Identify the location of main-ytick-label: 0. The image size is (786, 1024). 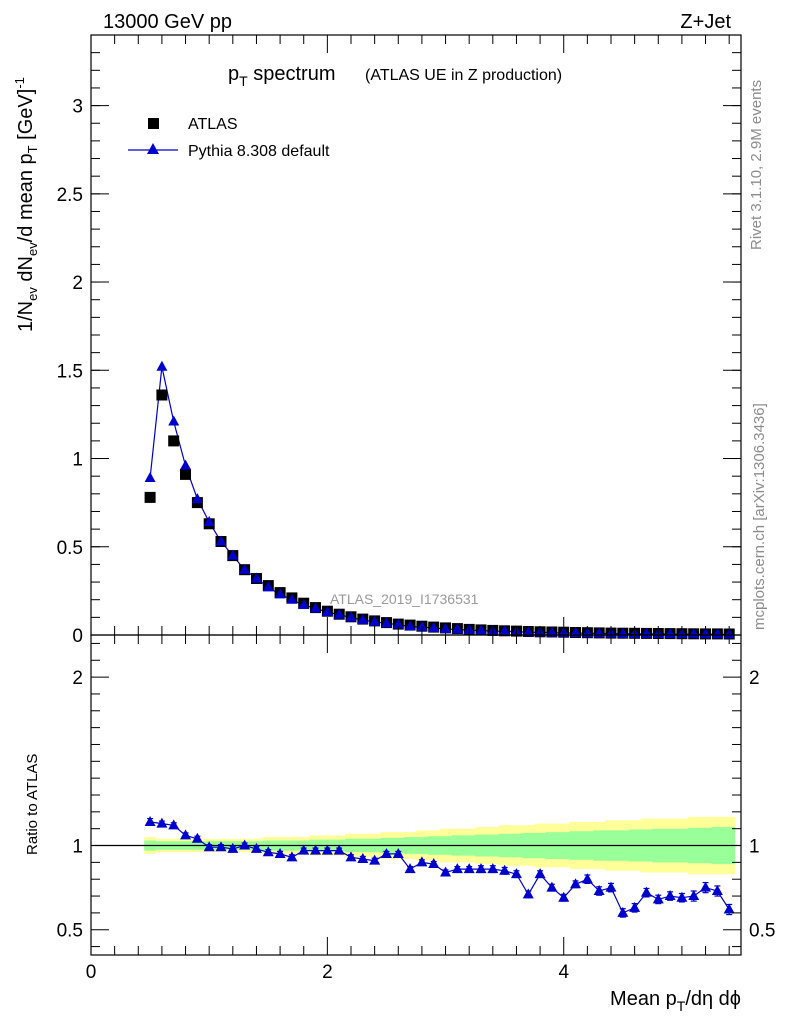
(77, 636).